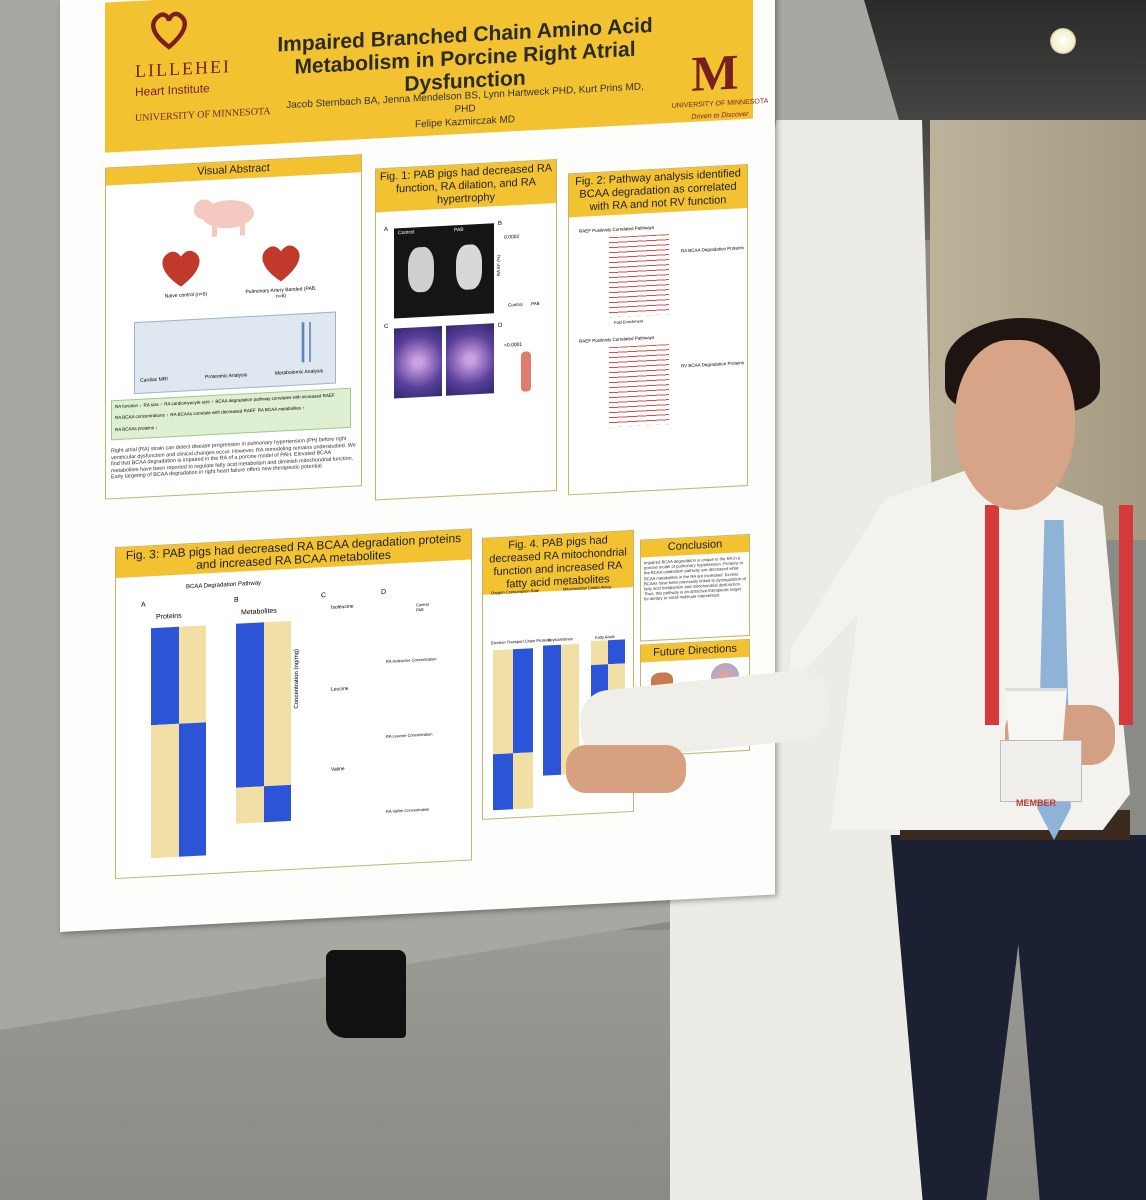 The height and width of the screenshot is (1200, 1146). What do you see at coordinates (169, 30) in the screenshot?
I see `lillehei-heart-icon` at bounding box center [169, 30].